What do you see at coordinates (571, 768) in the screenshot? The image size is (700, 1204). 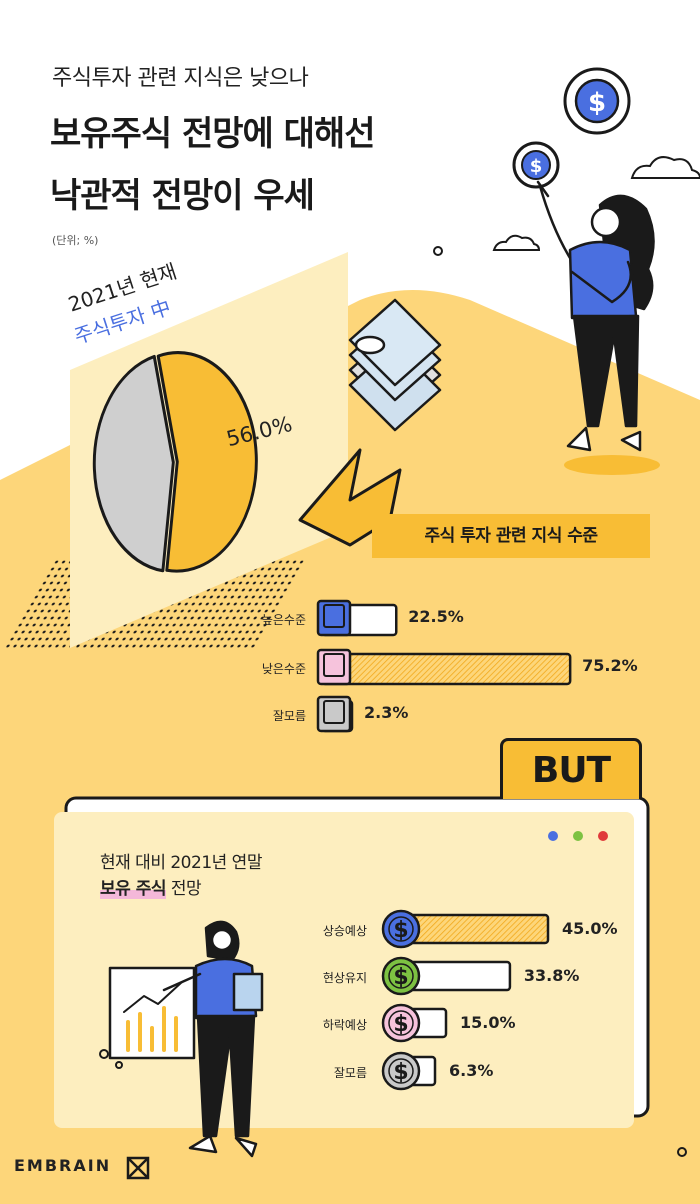 I see `but-label: BUT` at bounding box center [571, 768].